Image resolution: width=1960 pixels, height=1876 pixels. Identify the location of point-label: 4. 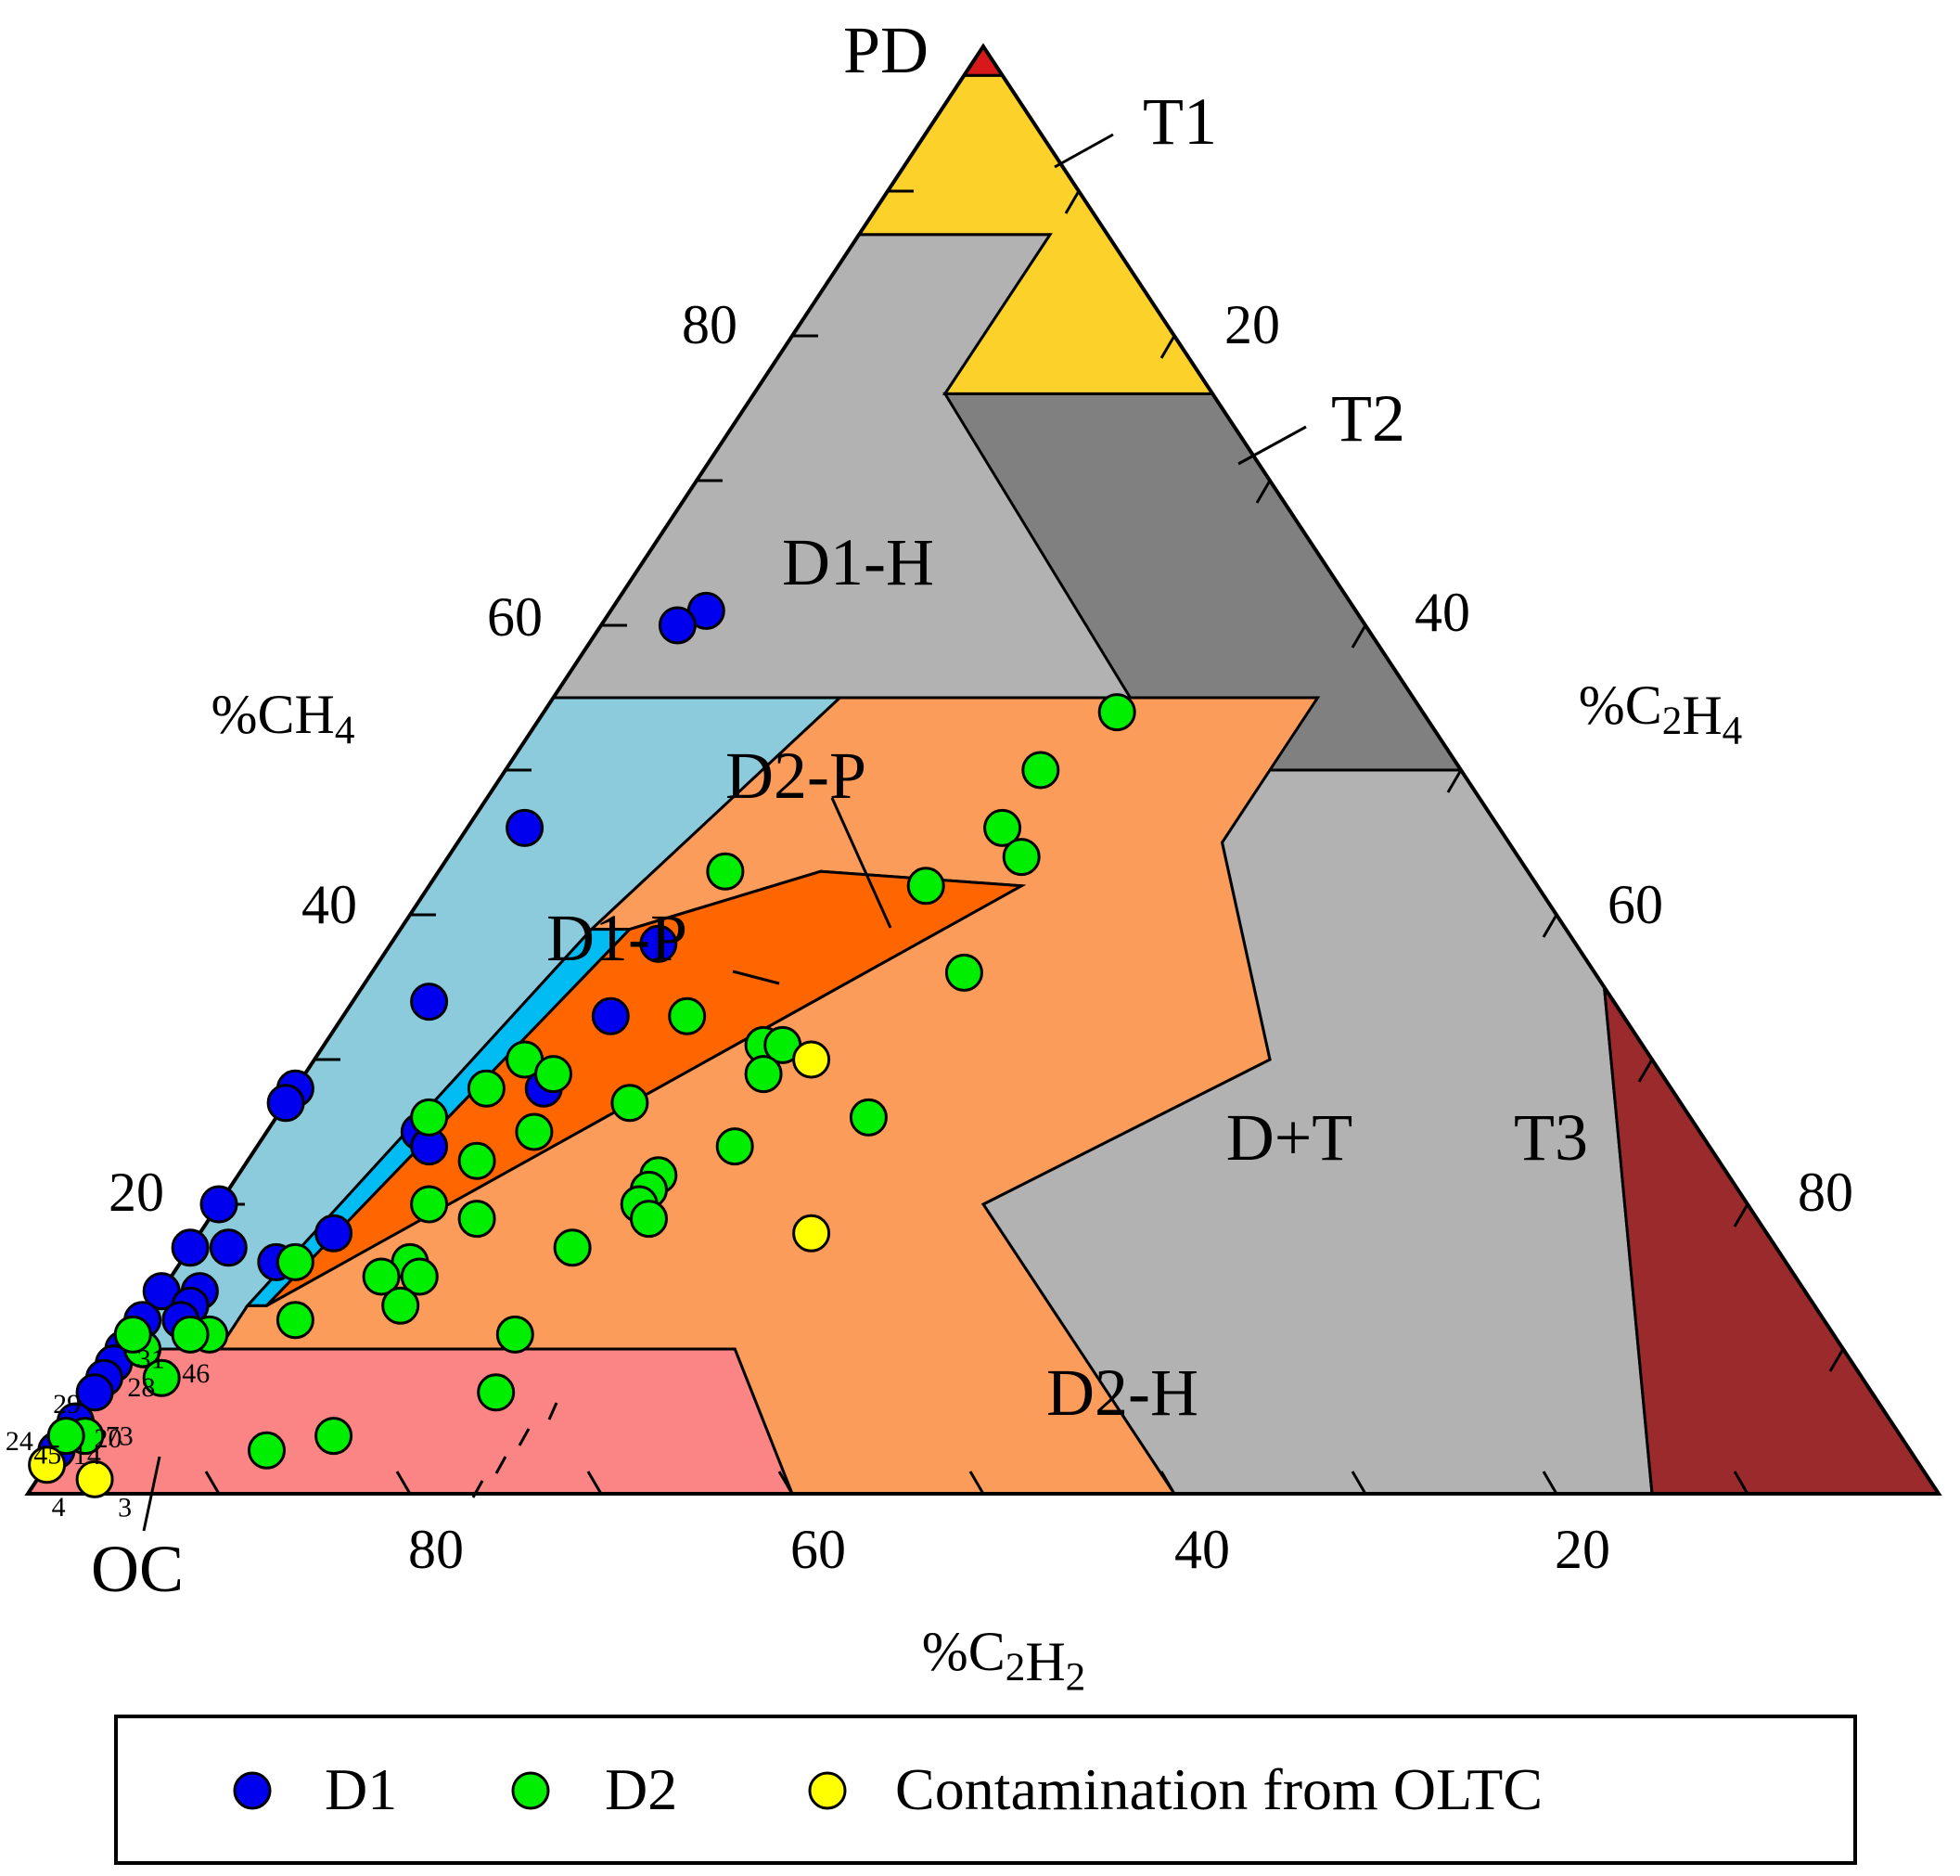
(59, 1507).